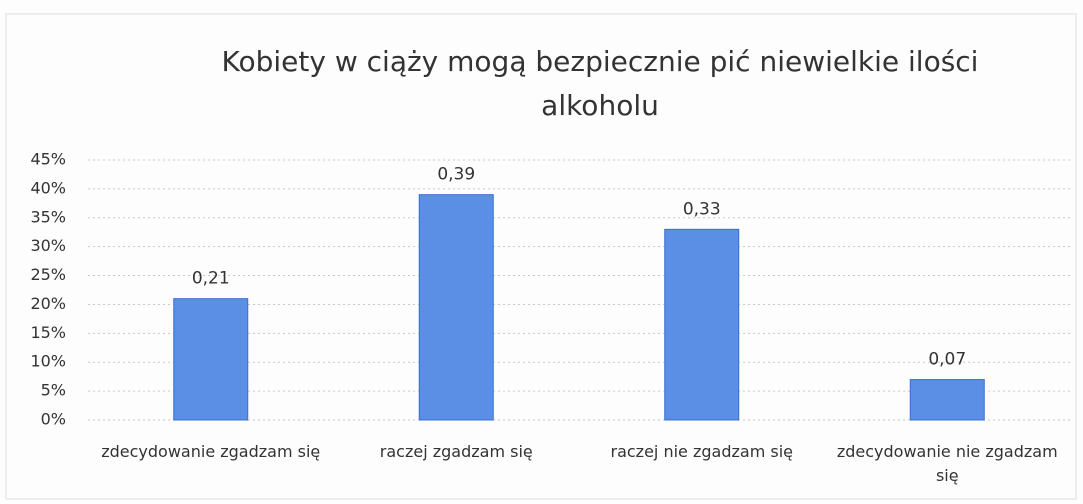 This screenshot has height=504, width=1083. Describe the element at coordinates (48, 274) in the screenshot. I see `y-tick-label: 25%` at that location.